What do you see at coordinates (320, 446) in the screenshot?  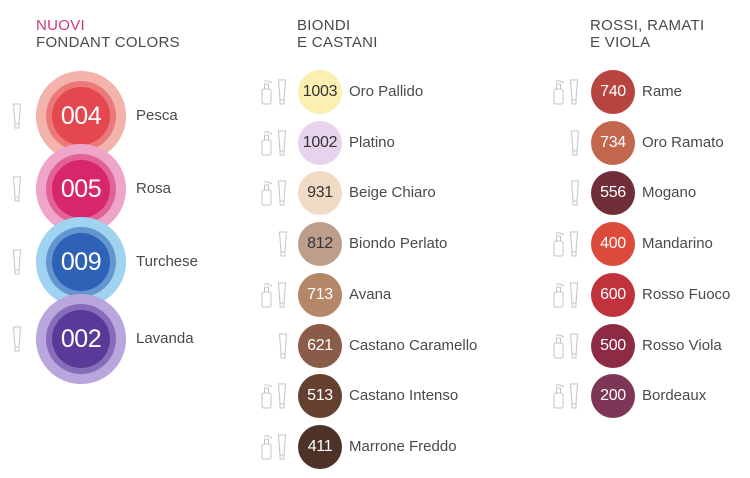 I see `color-swatch-411: 411` at bounding box center [320, 446].